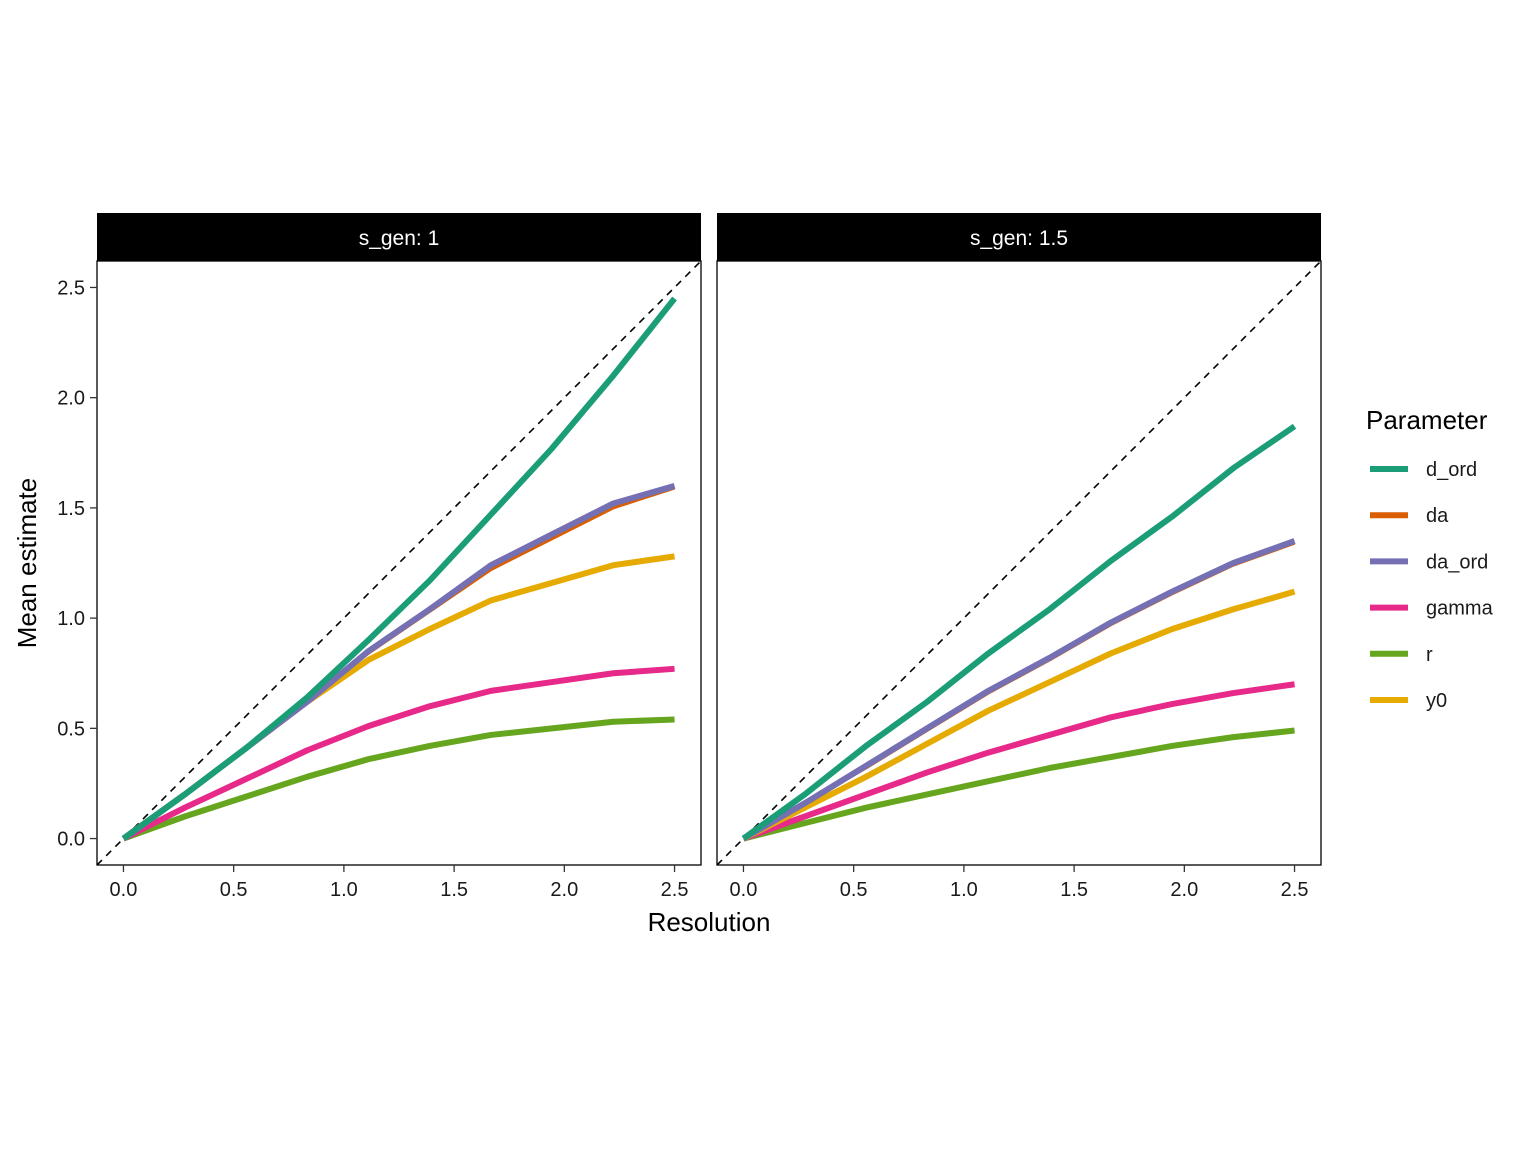 This screenshot has height=1152, width=1536. Describe the element at coordinates (1427, 420) in the screenshot. I see `legend-title: Parameter` at that location.